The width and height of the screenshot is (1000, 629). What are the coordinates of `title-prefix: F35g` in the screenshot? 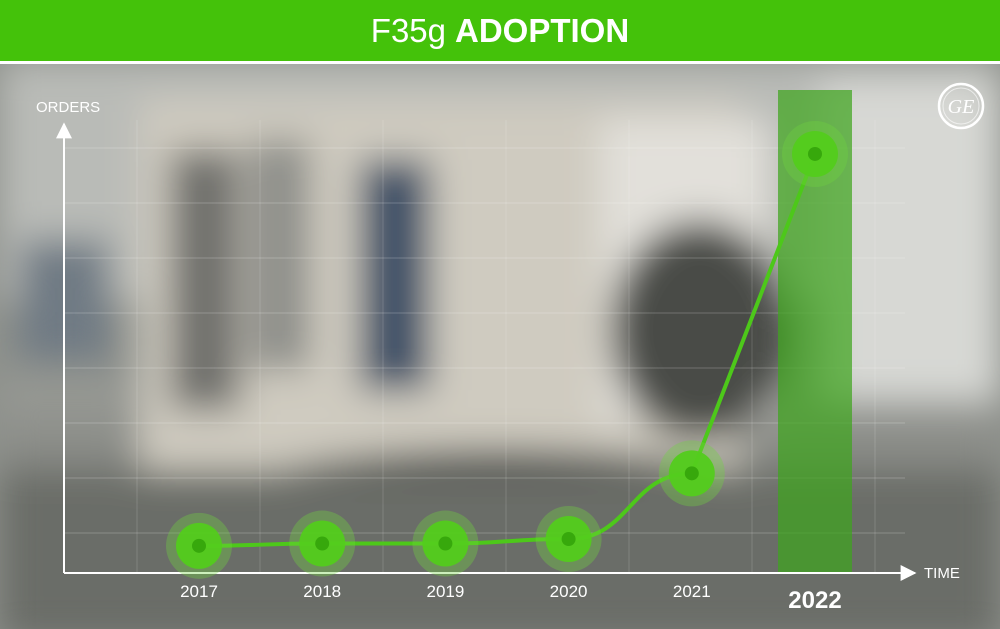 It's located at (408, 30).